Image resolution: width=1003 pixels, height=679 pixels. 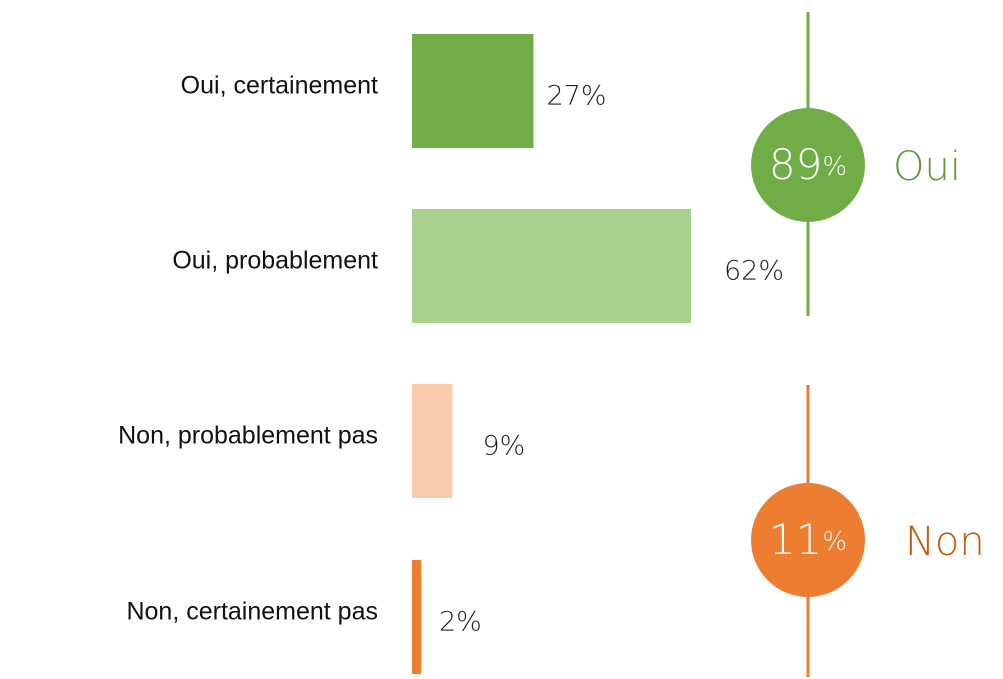 I want to click on summary-value: 11%, so click(x=808, y=539).